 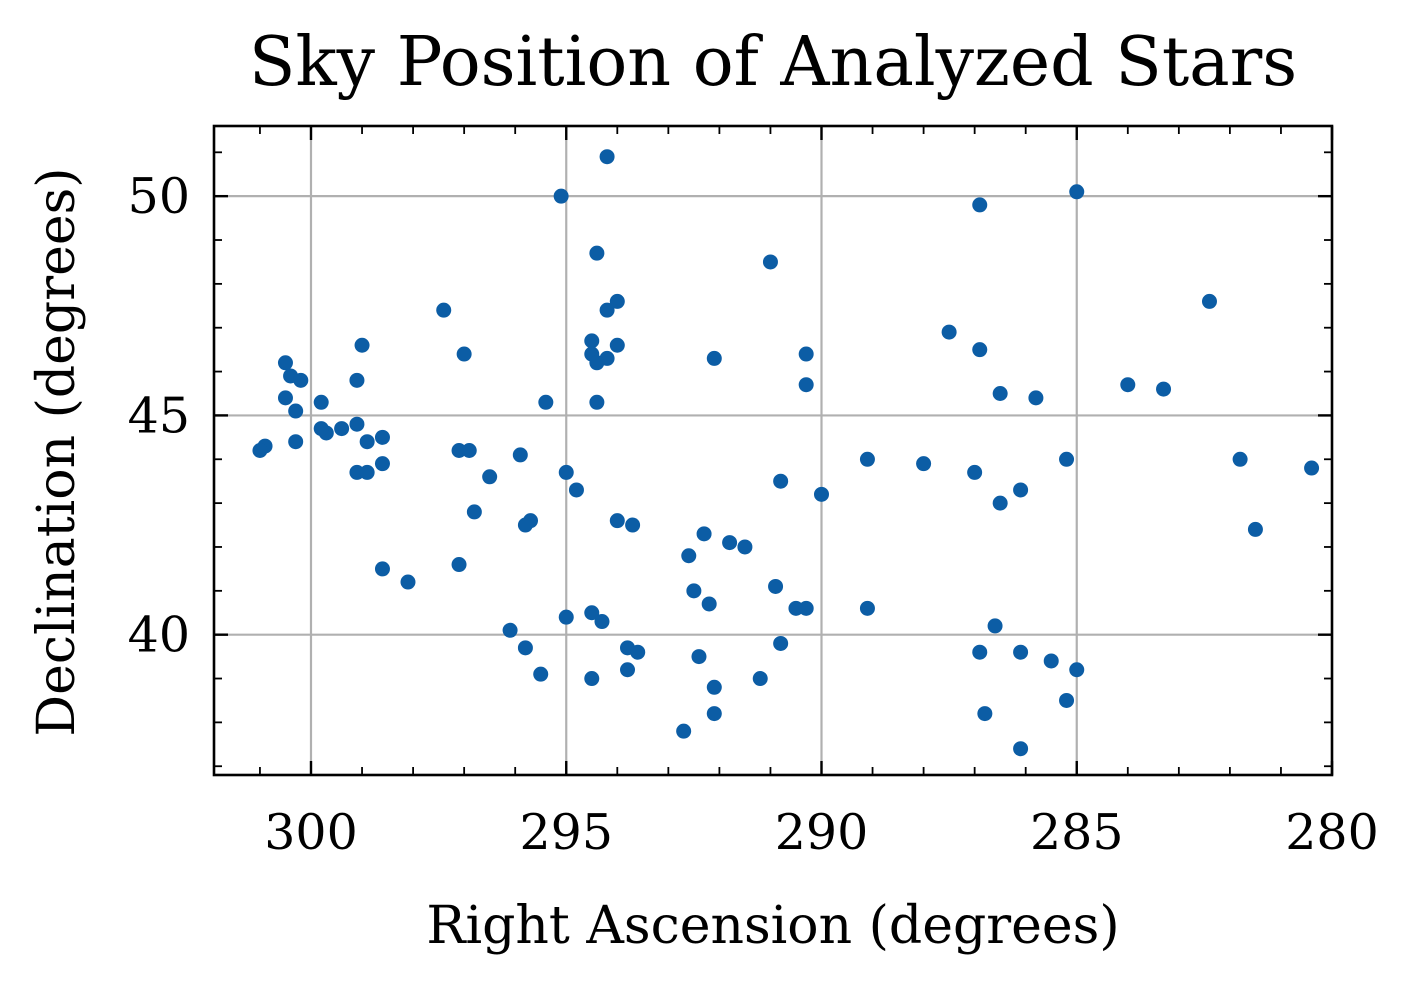 What do you see at coordinates (159, 635) in the screenshot?
I see `y-tick-label: 40` at bounding box center [159, 635].